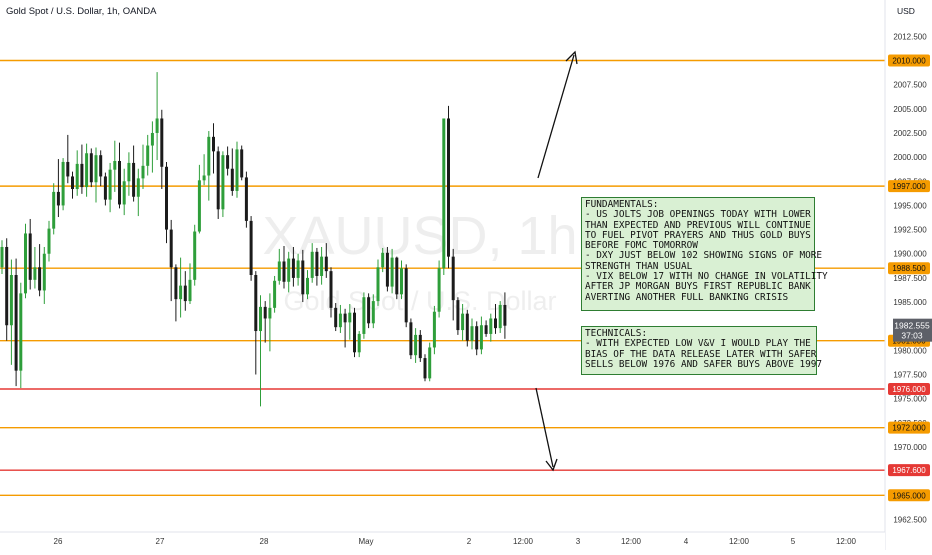  Describe the element at coordinates (912, 326) in the screenshot. I see `last-price-value: 1982.555` at that location.